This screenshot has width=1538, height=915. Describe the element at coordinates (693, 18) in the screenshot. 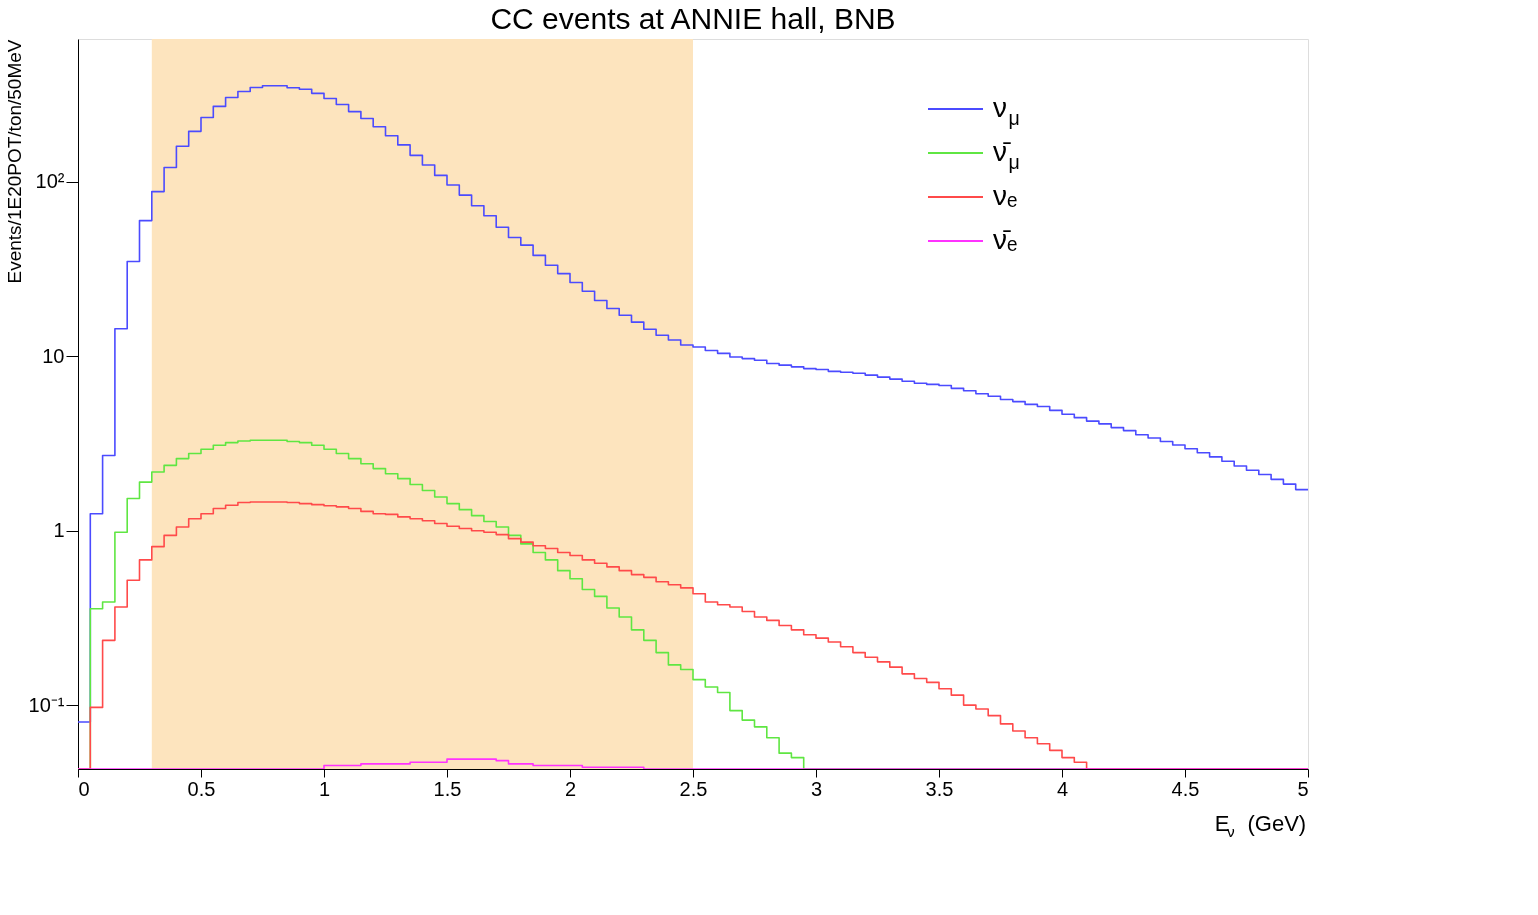

I see `chart-title: CC events at ANNIE hall, BNB` at that location.